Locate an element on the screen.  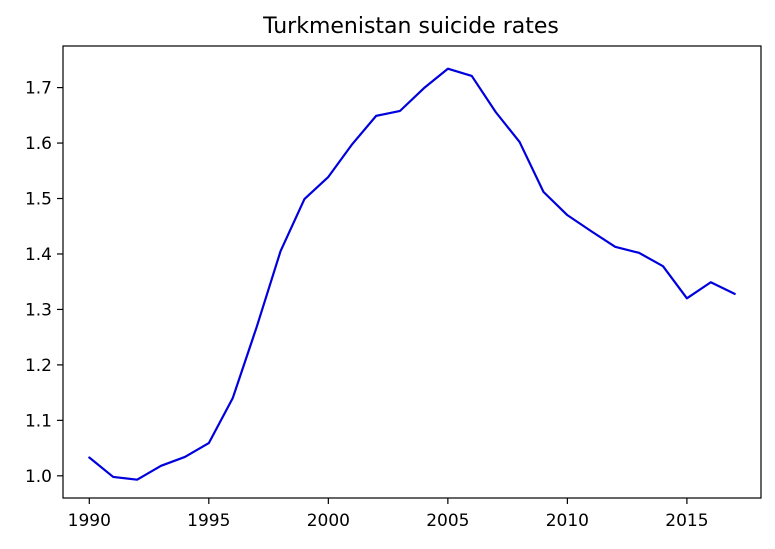
y-tick-label: 1.1 is located at coordinates (38, 421).